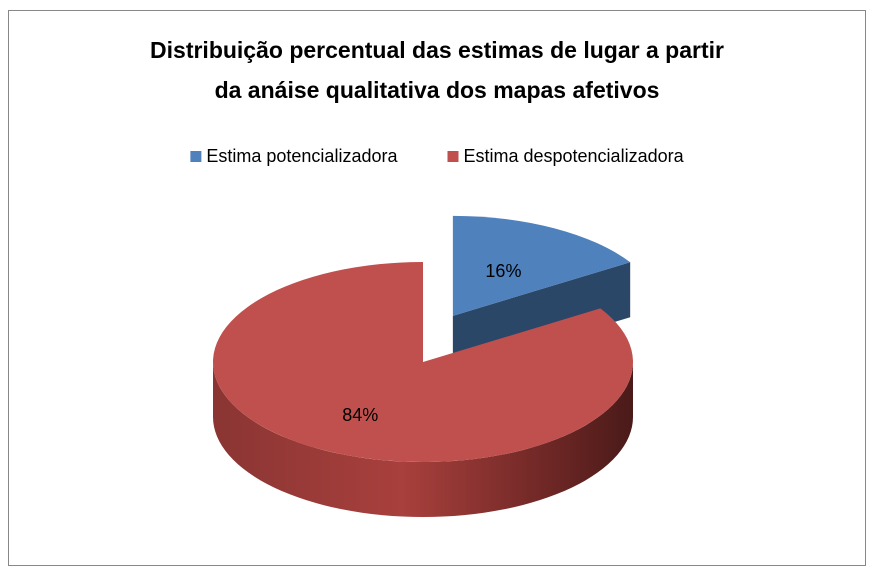  What do you see at coordinates (541, 265) in the screenshot?
I see `pie-slice` at bounding box center [541, 265].